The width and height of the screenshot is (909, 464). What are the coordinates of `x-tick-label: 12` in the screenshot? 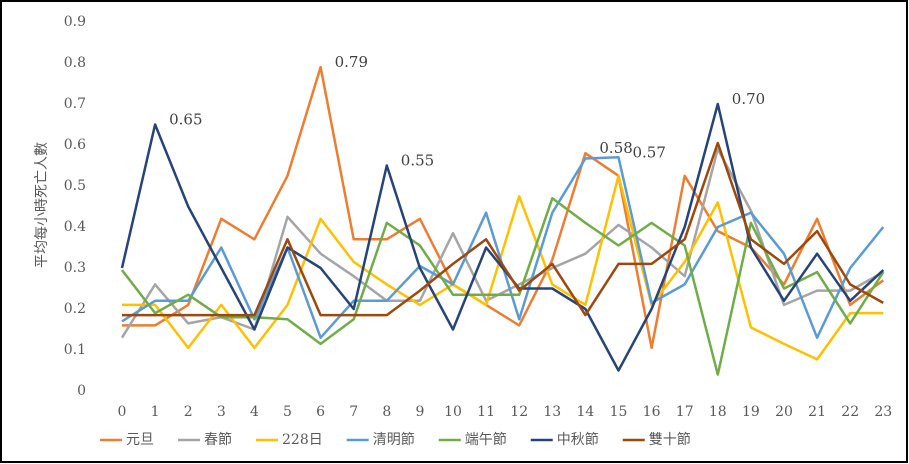 It's located at (519, 412).